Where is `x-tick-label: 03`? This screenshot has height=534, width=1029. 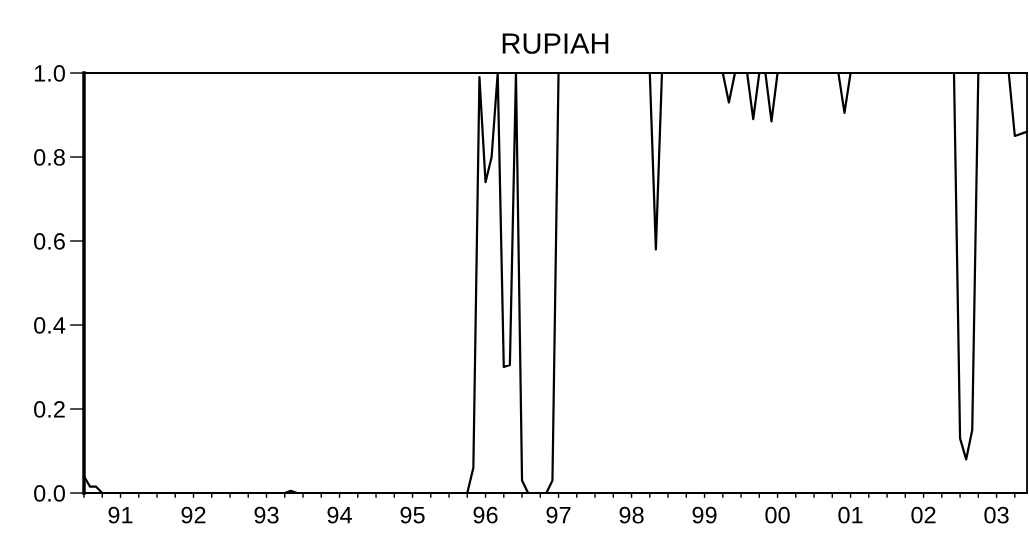
x-tick-label: 03 is located at coordinates (996, 515).